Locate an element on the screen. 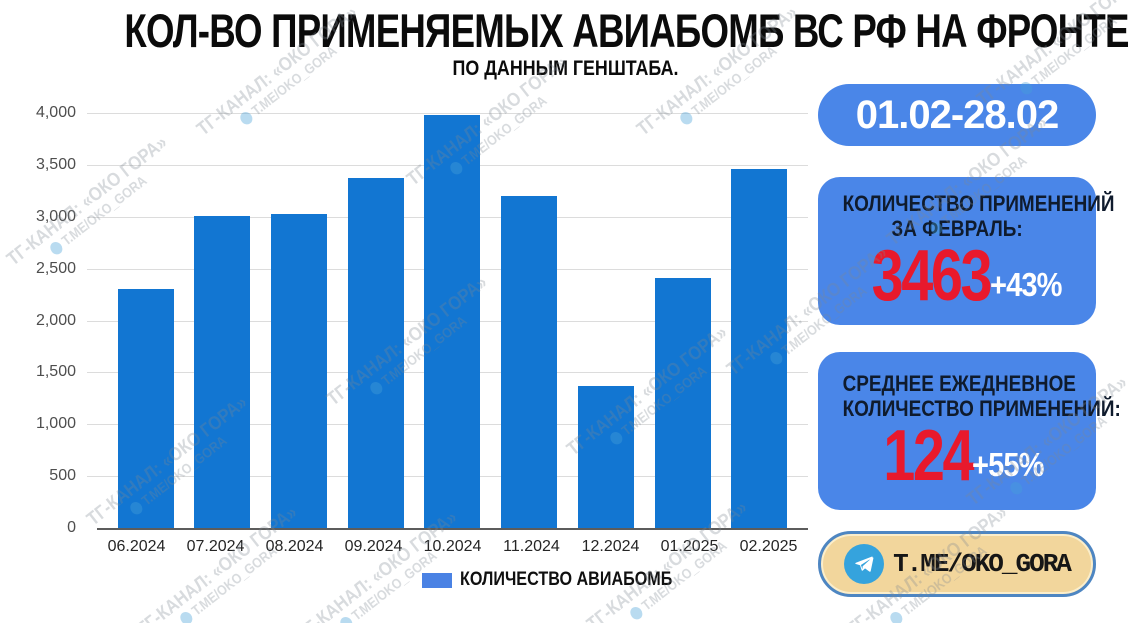 The image size is (1131, 623). bar-10-2024 is located at coordinates (452, 321).